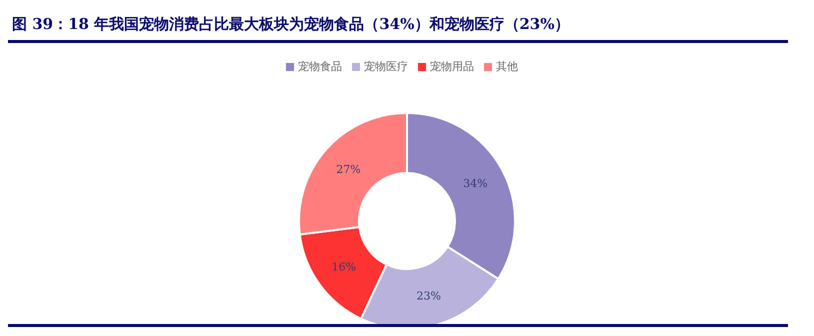 This screenshot has height=336, width=814. Describe the element at coordinates (452, 66) in the screenshot. I see `legend-label: 宠物用品` at that location.